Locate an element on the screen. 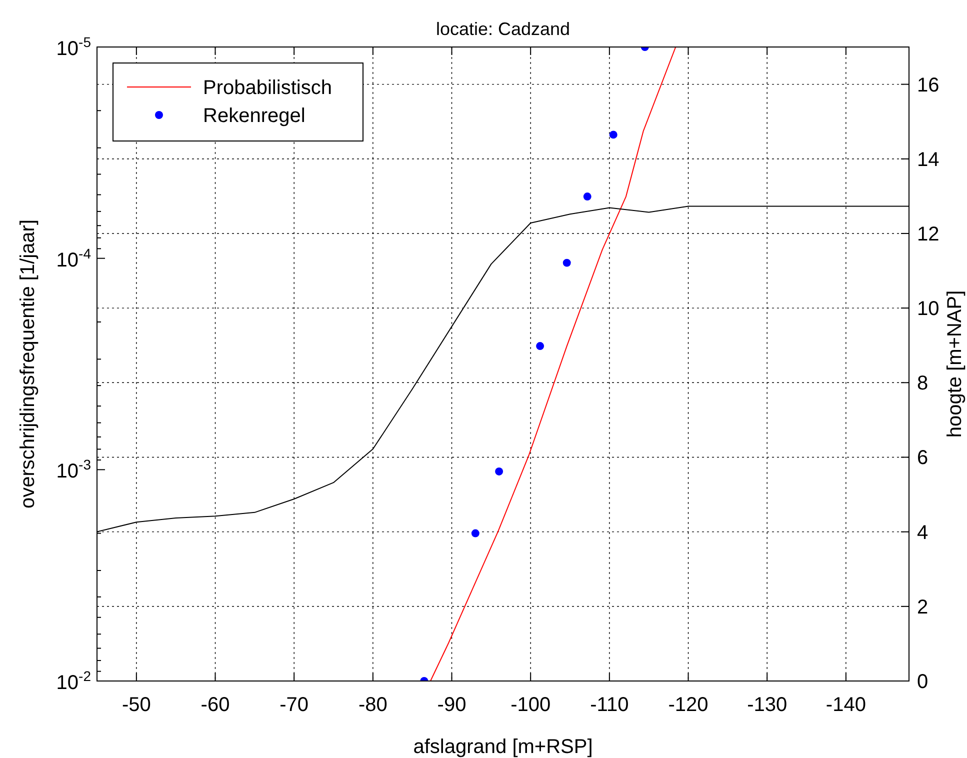 This screenshot has height=758, width=967. y-tick-label: 10$^{-4}$ is located at coordinates (74, 258).